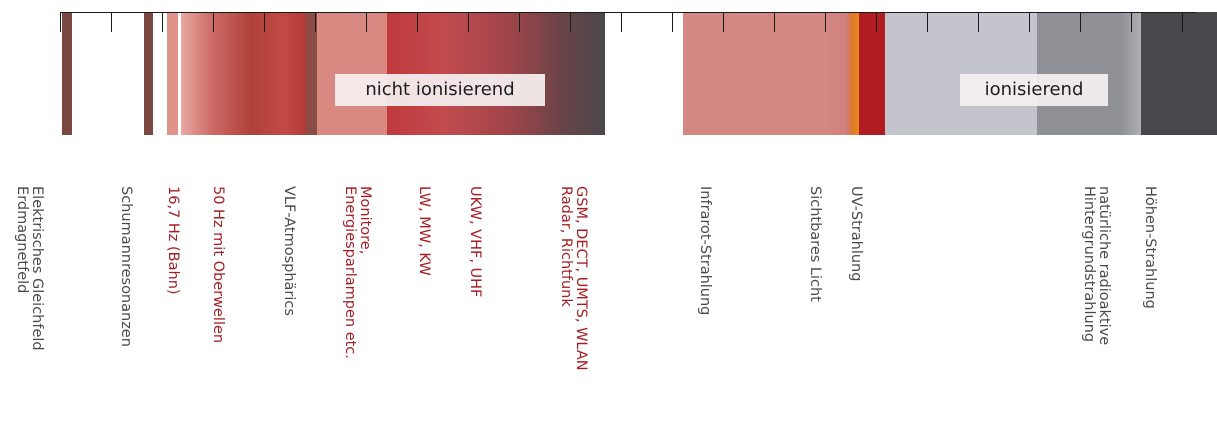 The height and width of the screenshot is (431, 1217). I want to click on label-uv: UV-Strahlung, so click(856, 234).